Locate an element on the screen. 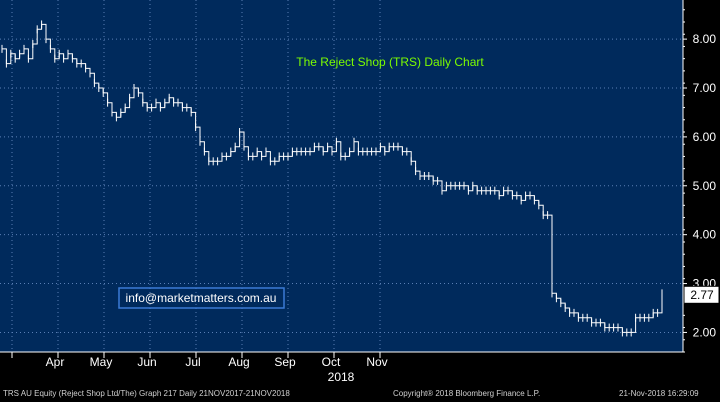 This screenshot has width=720, height=402. x-tick-label: Jun is located at coordinates (146, 362).